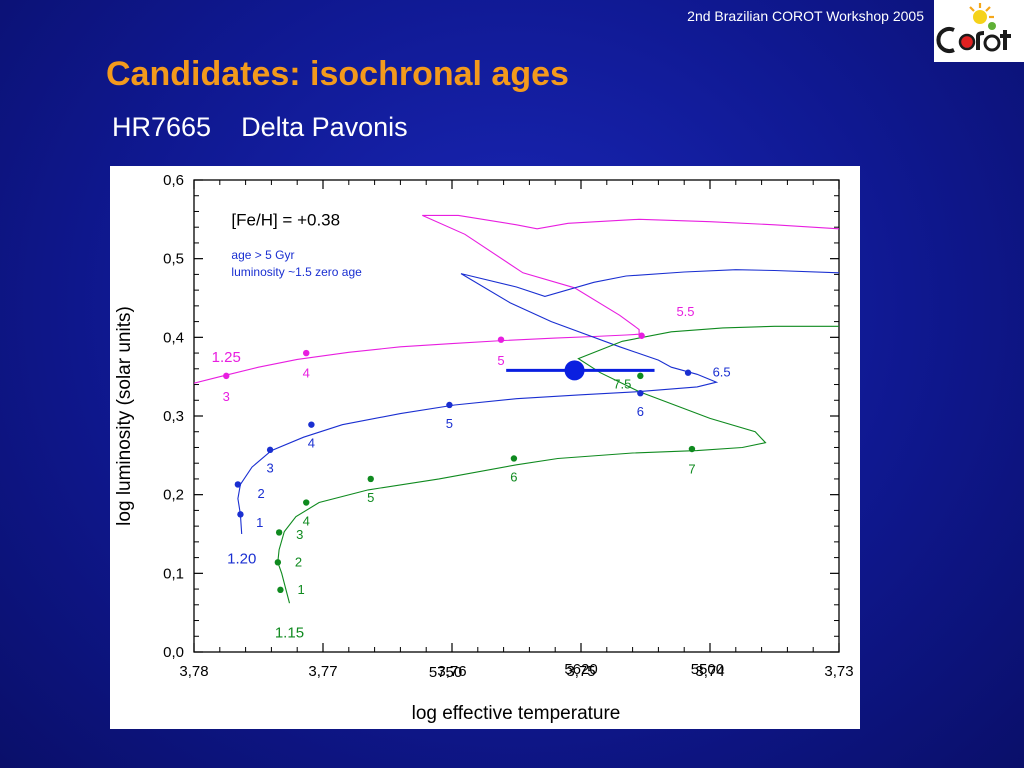 The width and height of the screenshot is (1024, 768). I want to click on age-point-1.15-7, so click(692, 449).